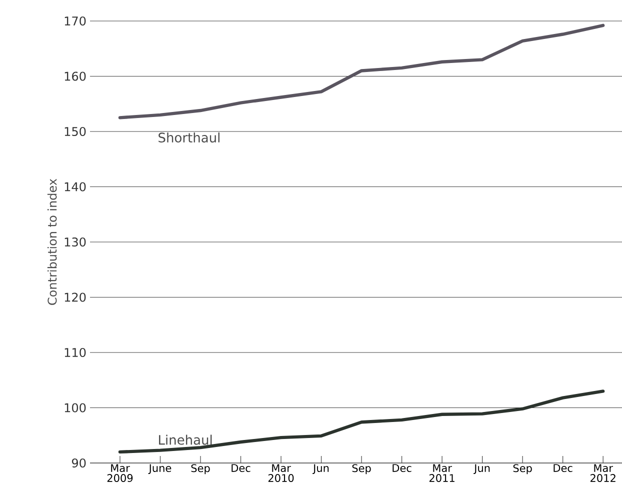  What do you see at coordinates (75, 131) in the screenshot?
I see `y-tick-label: 150` at bounding box center [75, 131].